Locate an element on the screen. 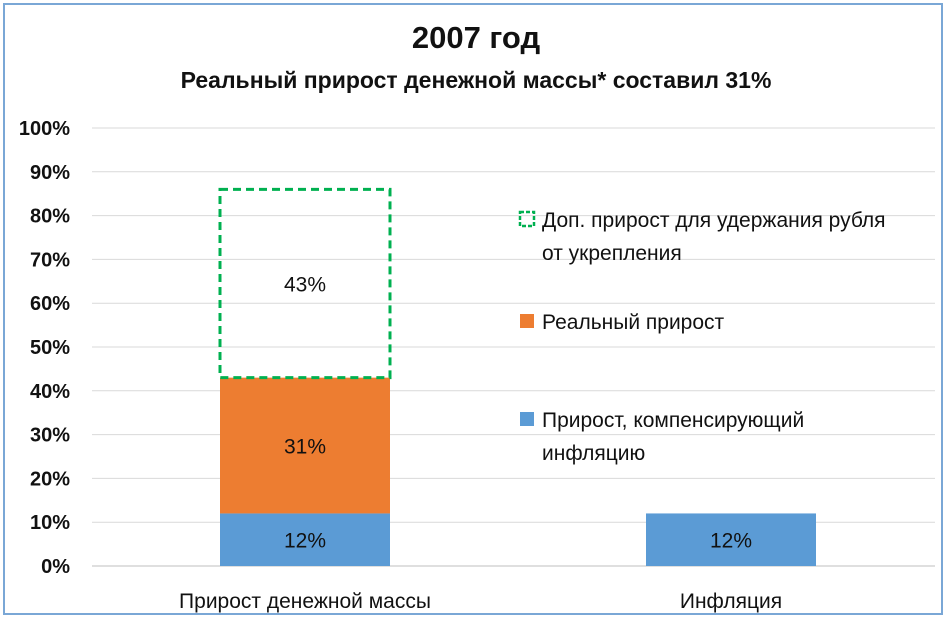  legend-label: от укрепления is located at coordinates (612, 253).